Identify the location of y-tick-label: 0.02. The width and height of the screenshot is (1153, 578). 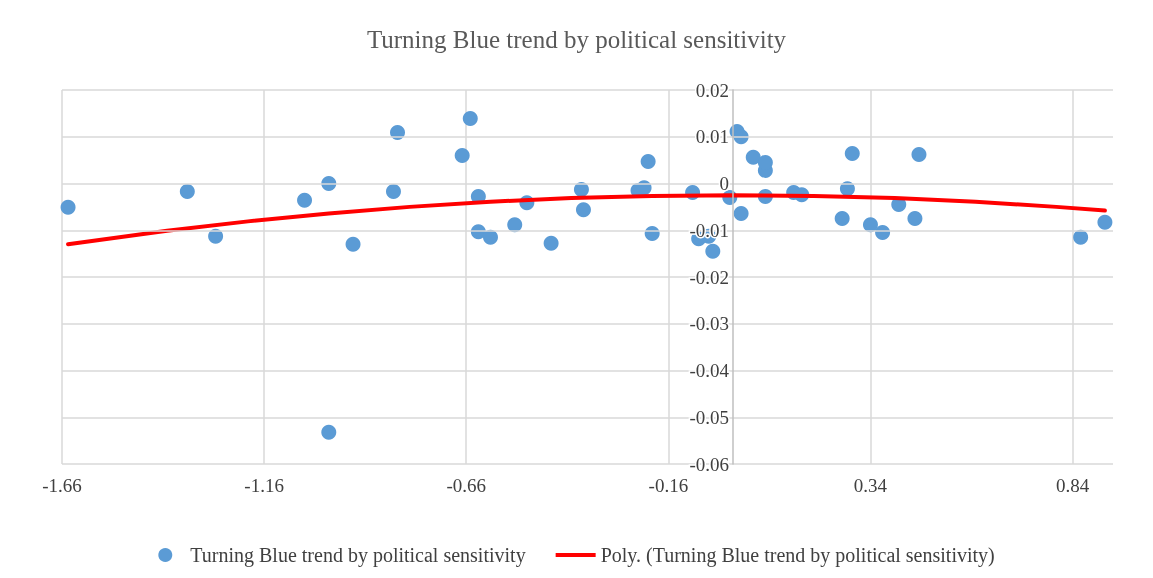
(712, 90).